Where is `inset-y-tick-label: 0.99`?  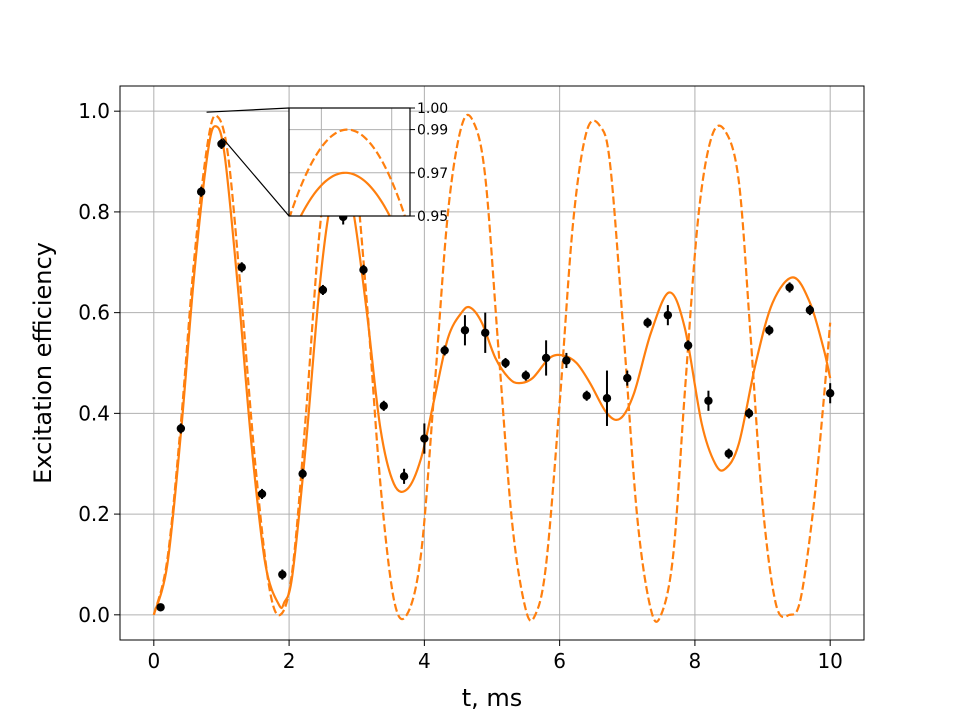
inset-y-tick-label: 0.99 is located at coordinates (432, 131).